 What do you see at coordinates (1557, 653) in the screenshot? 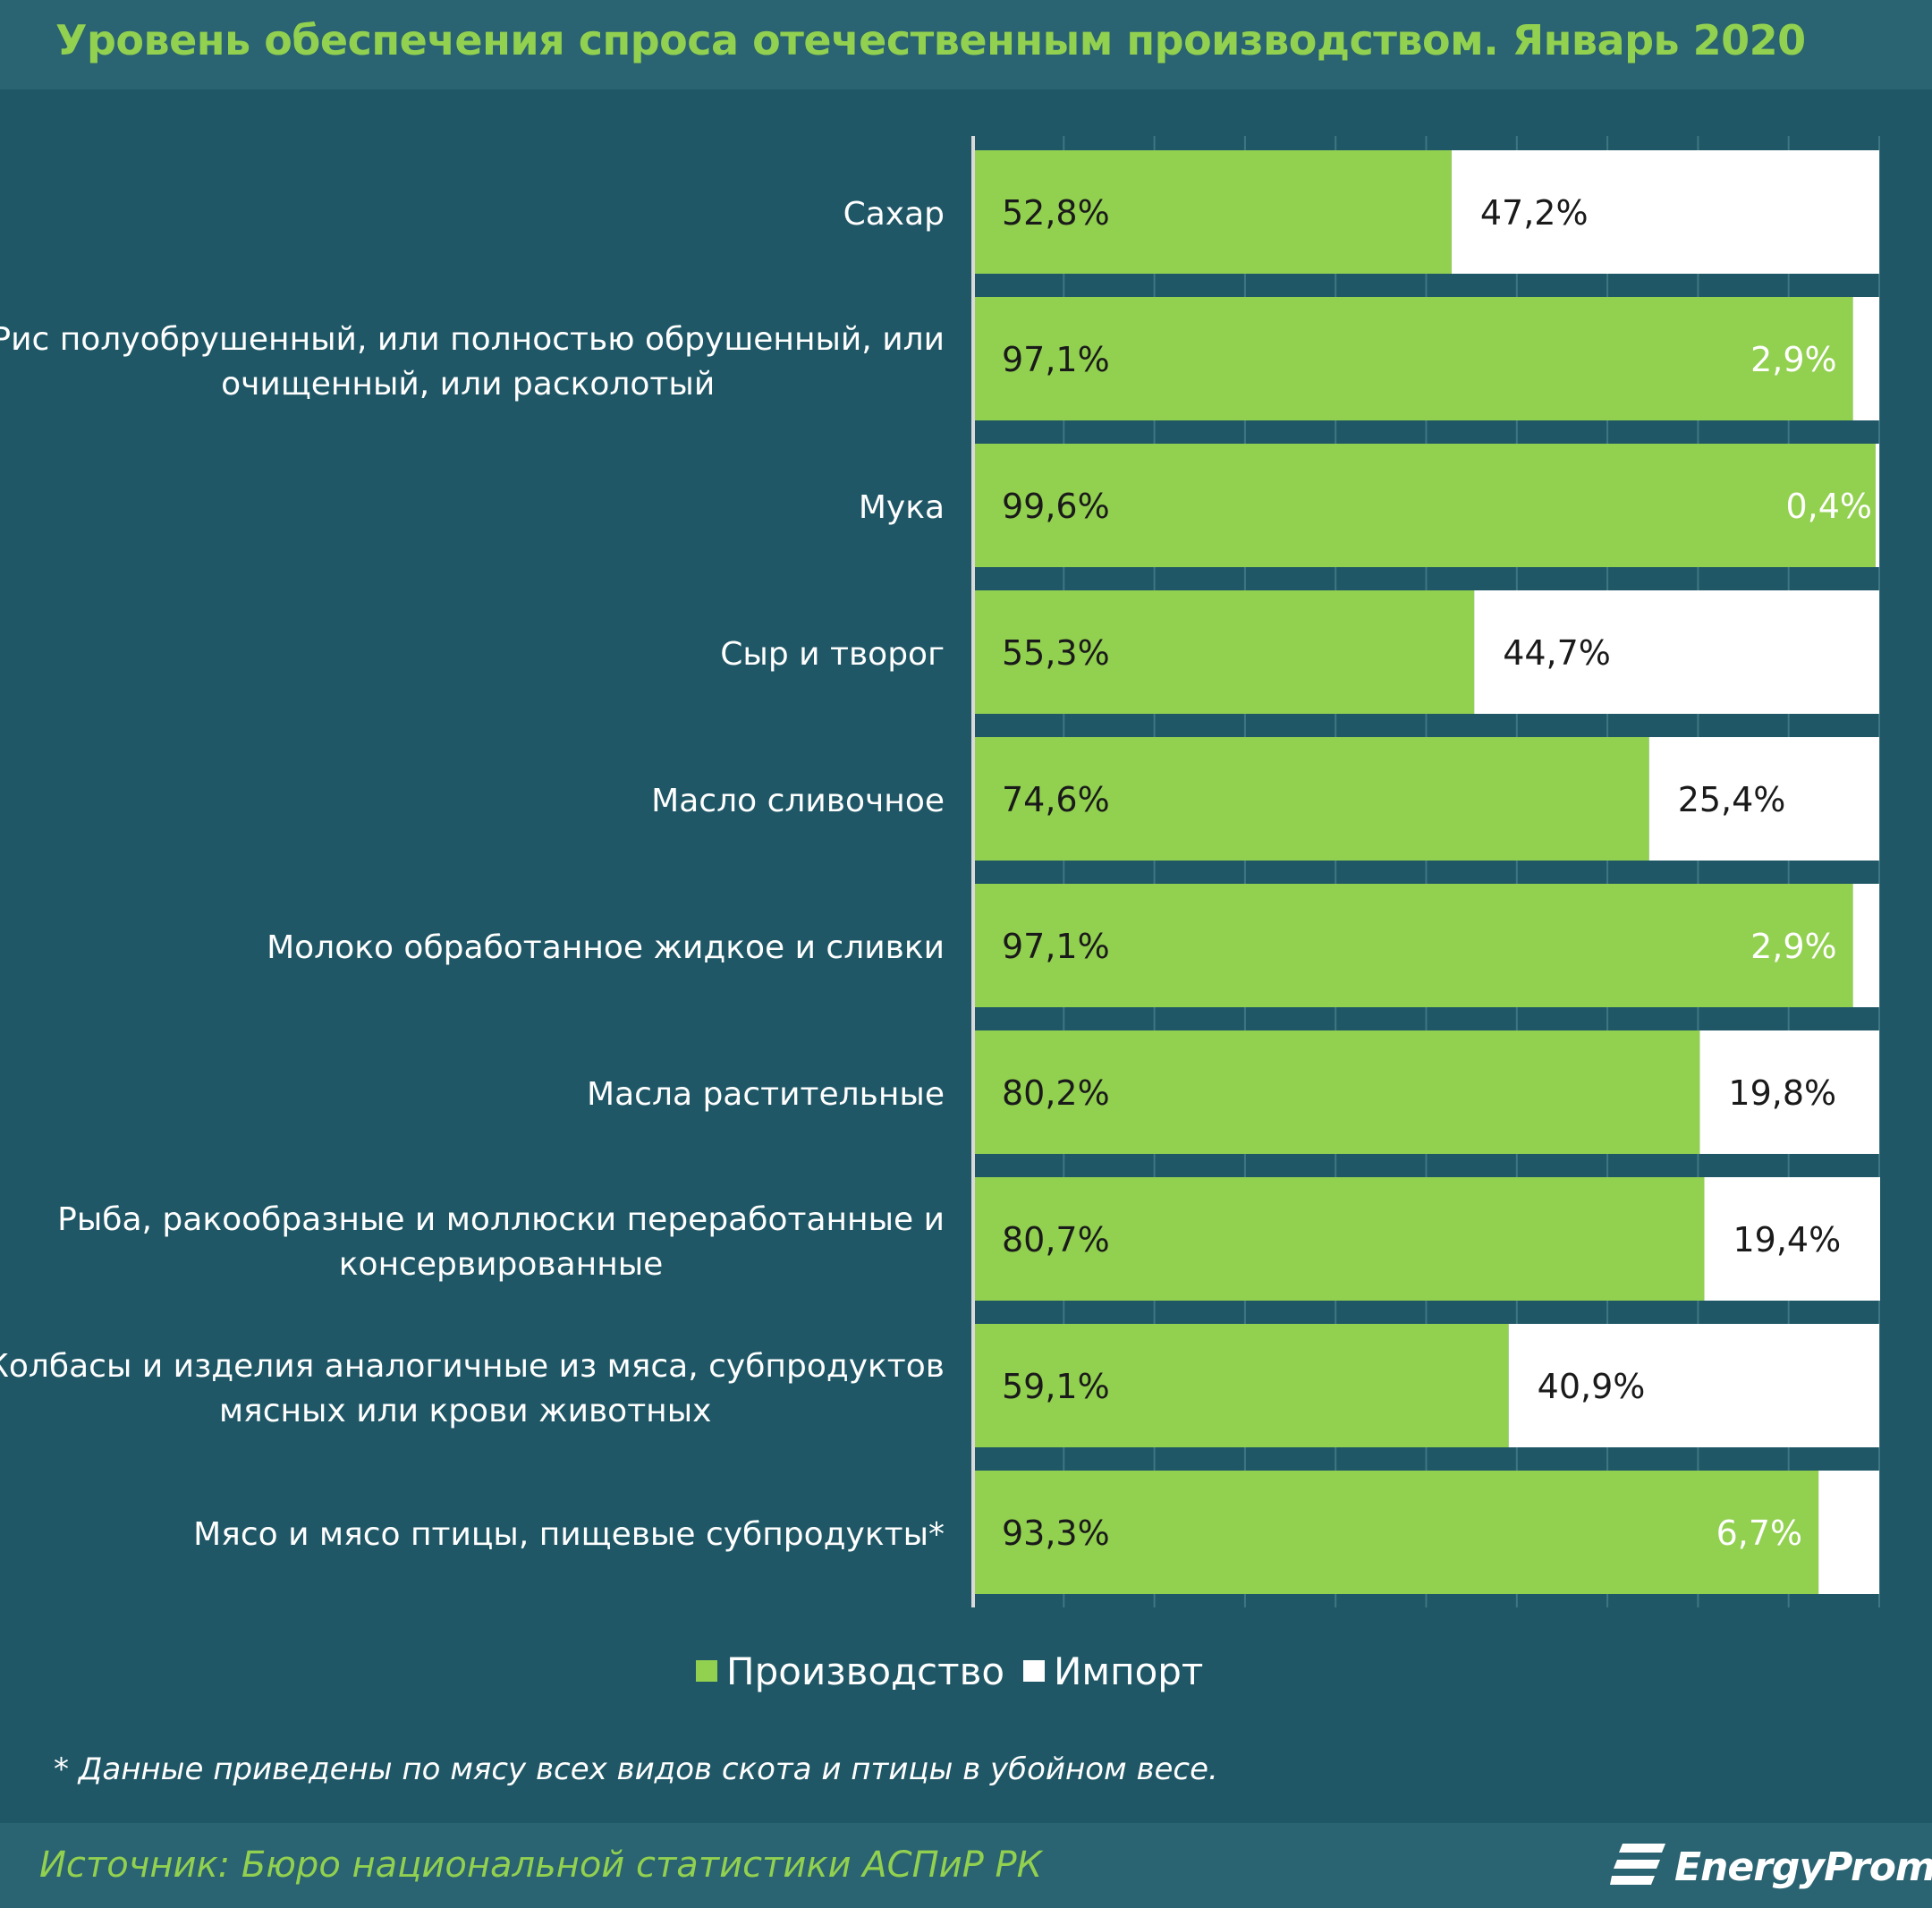
I see `data-label-import: 44,7%` at bounding box center [1557, 653].